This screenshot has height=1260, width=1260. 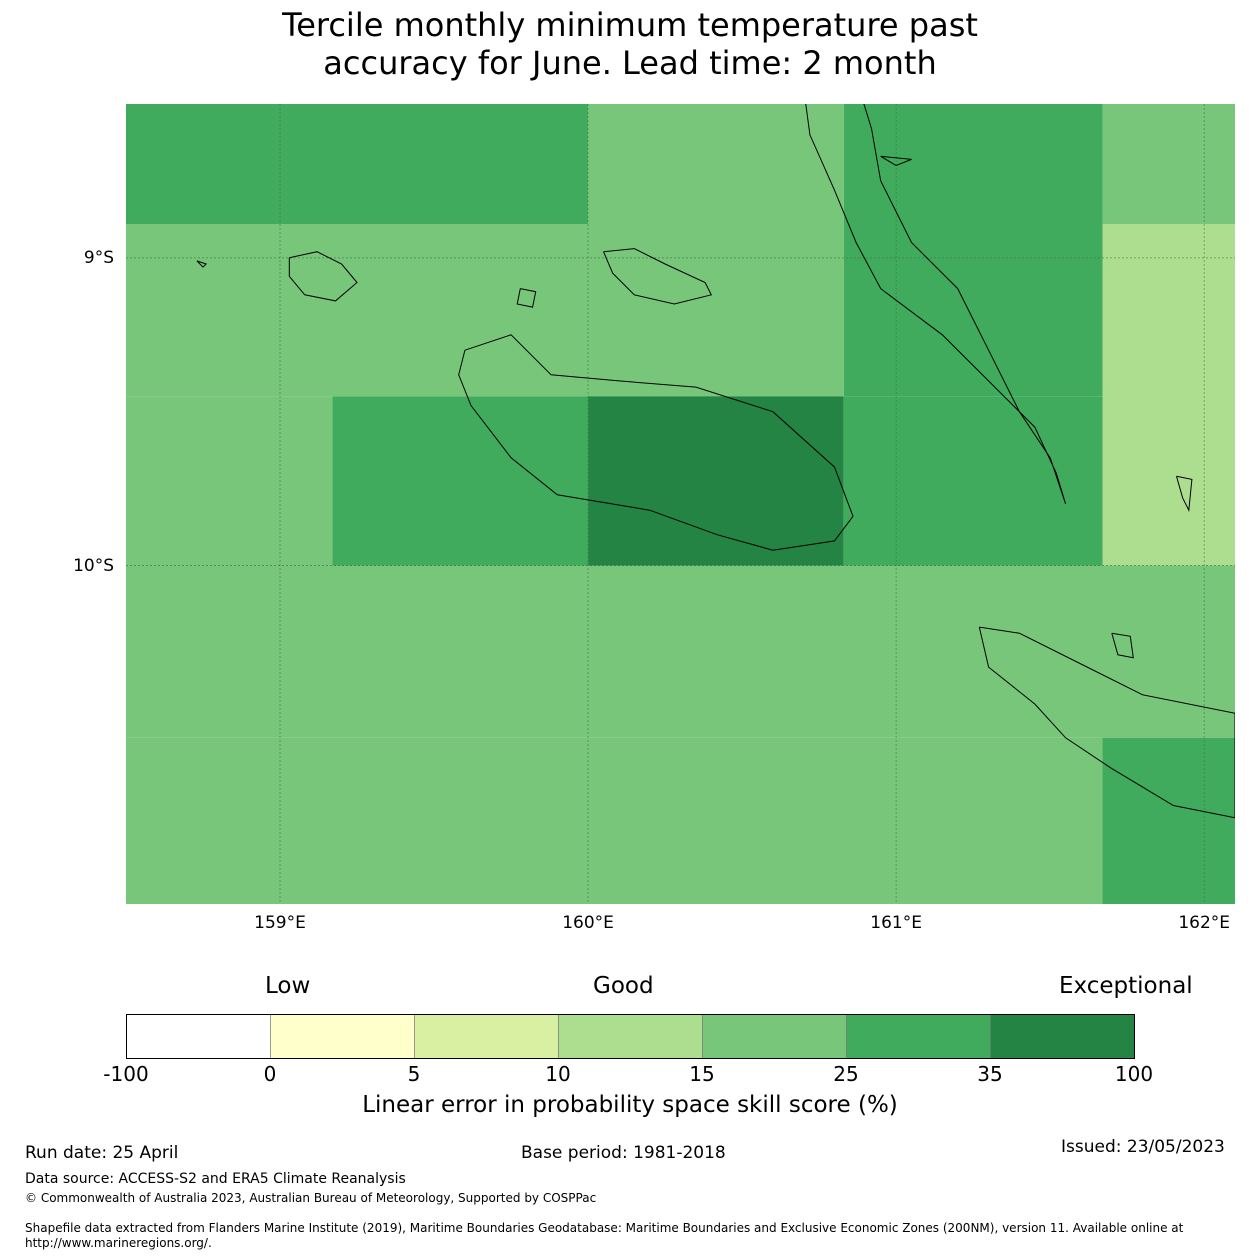 What do you see at coordinates (118, 1243) in the screenshot?
I see `shapefile-credit-line-2: http://www.marineregions.org/.` at bounding box center [118, 1243].